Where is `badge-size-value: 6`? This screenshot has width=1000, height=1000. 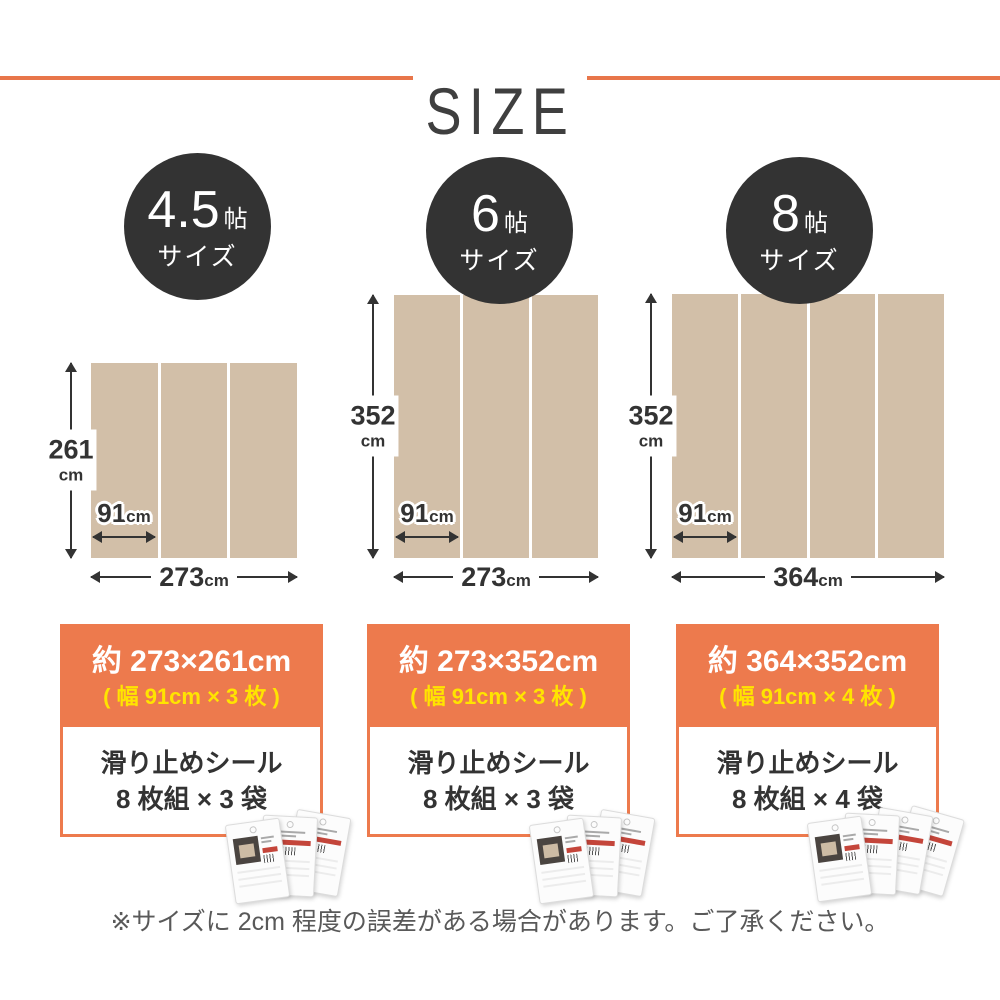 badge-size-value: 6 is located at coordinates (485, 213).